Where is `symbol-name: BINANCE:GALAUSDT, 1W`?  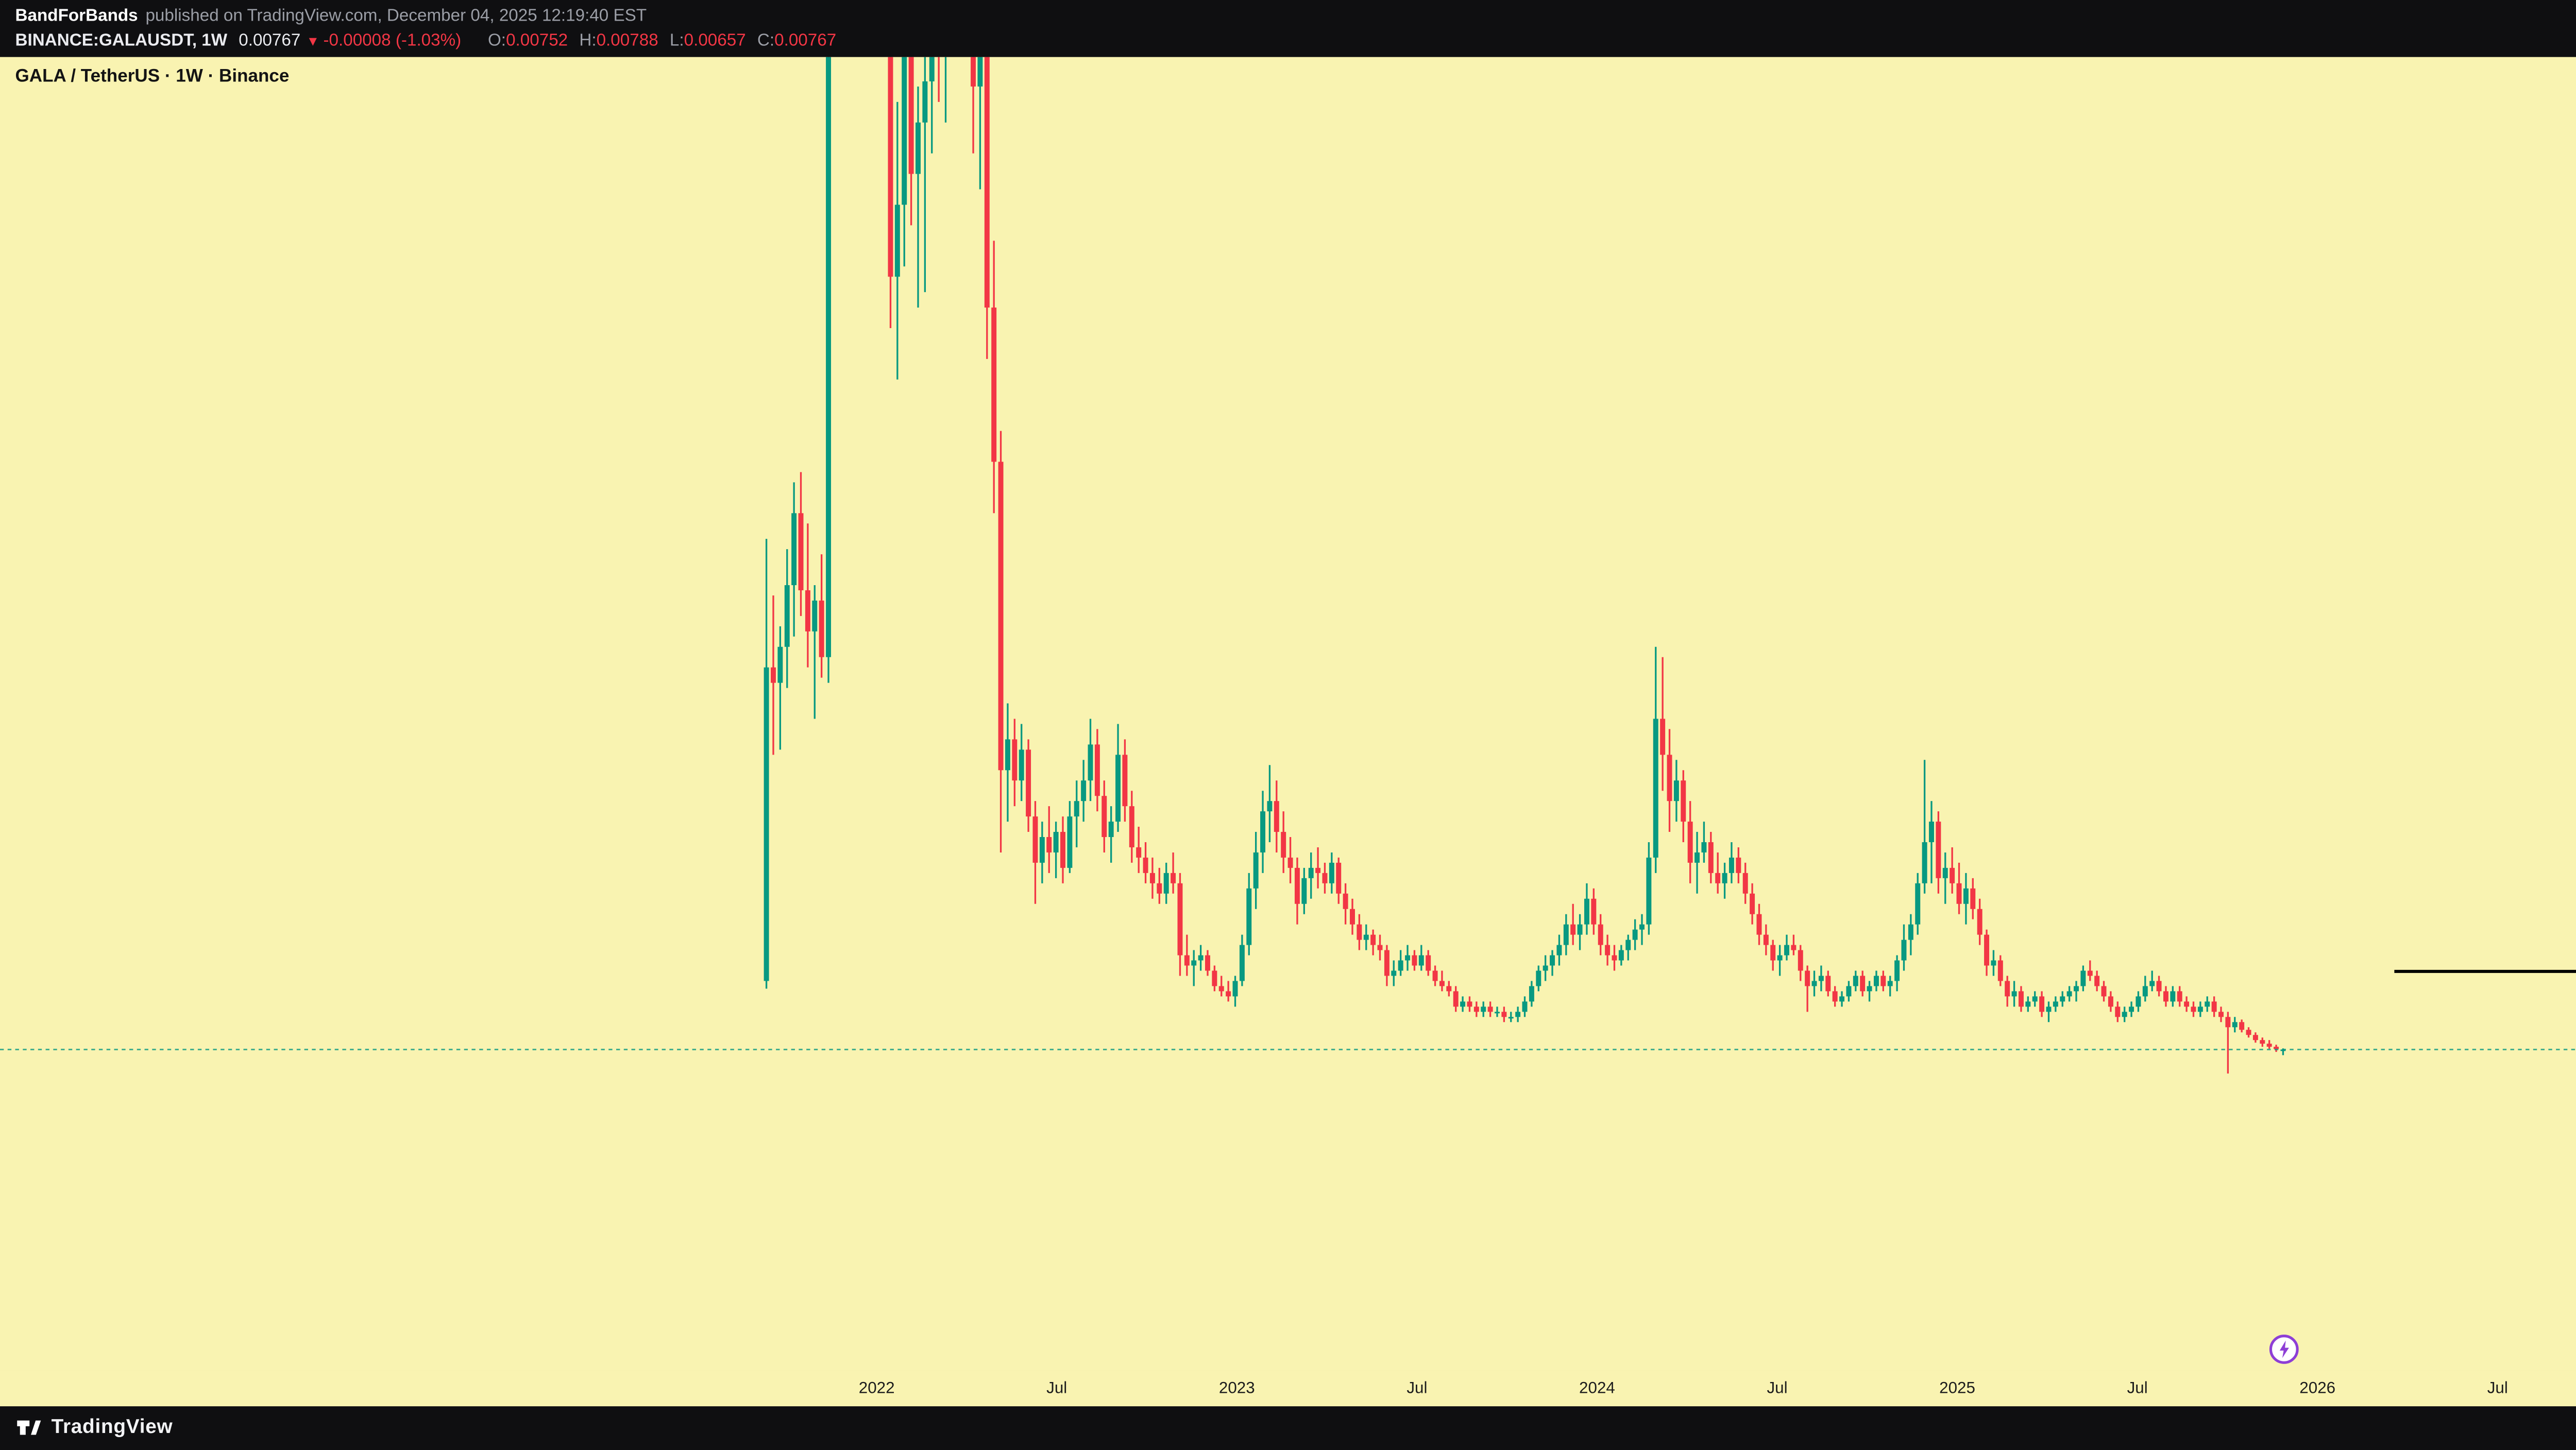 symbol-name: BINANCE:GALAUSDT, 1W is located at coordinates (121, 39).